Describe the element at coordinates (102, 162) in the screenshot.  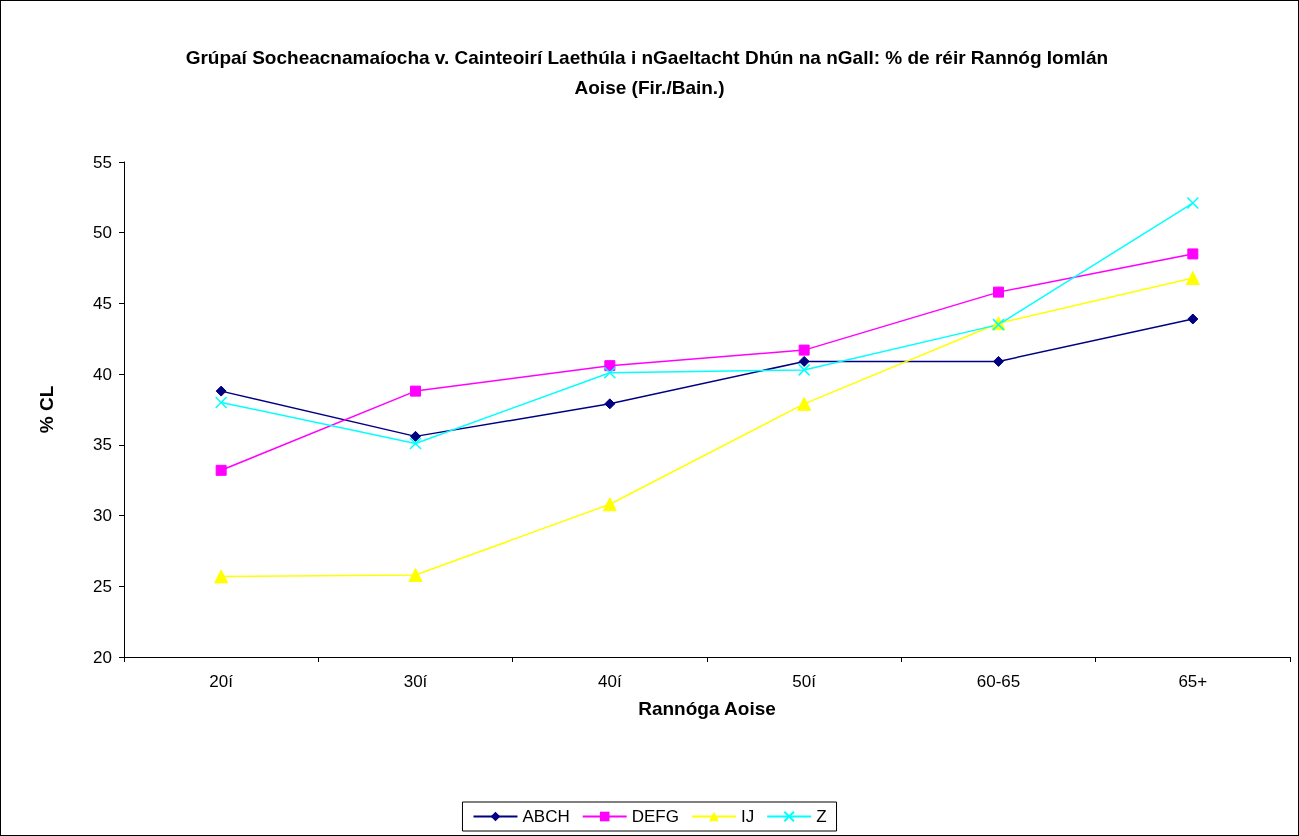
I see `y-tick-label: 55` at that location.